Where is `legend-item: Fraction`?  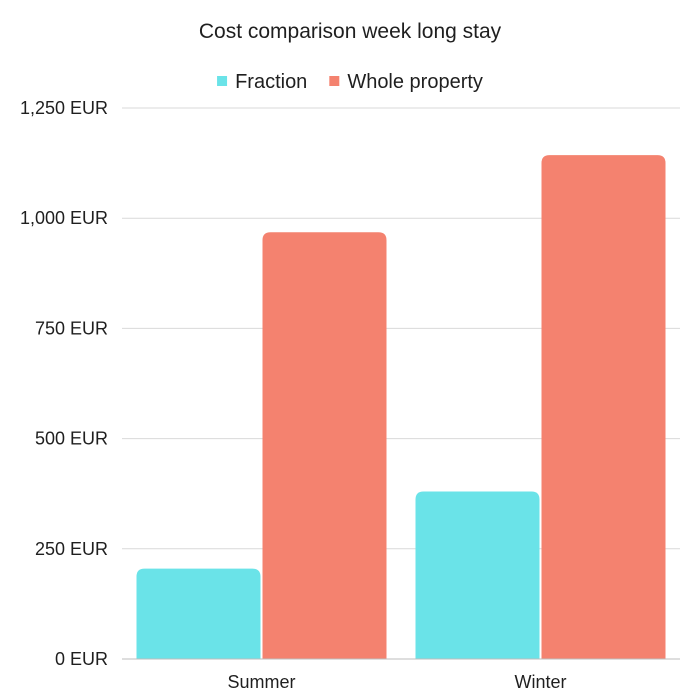
legend-item: Fraction is located at coordinates (262, 82).